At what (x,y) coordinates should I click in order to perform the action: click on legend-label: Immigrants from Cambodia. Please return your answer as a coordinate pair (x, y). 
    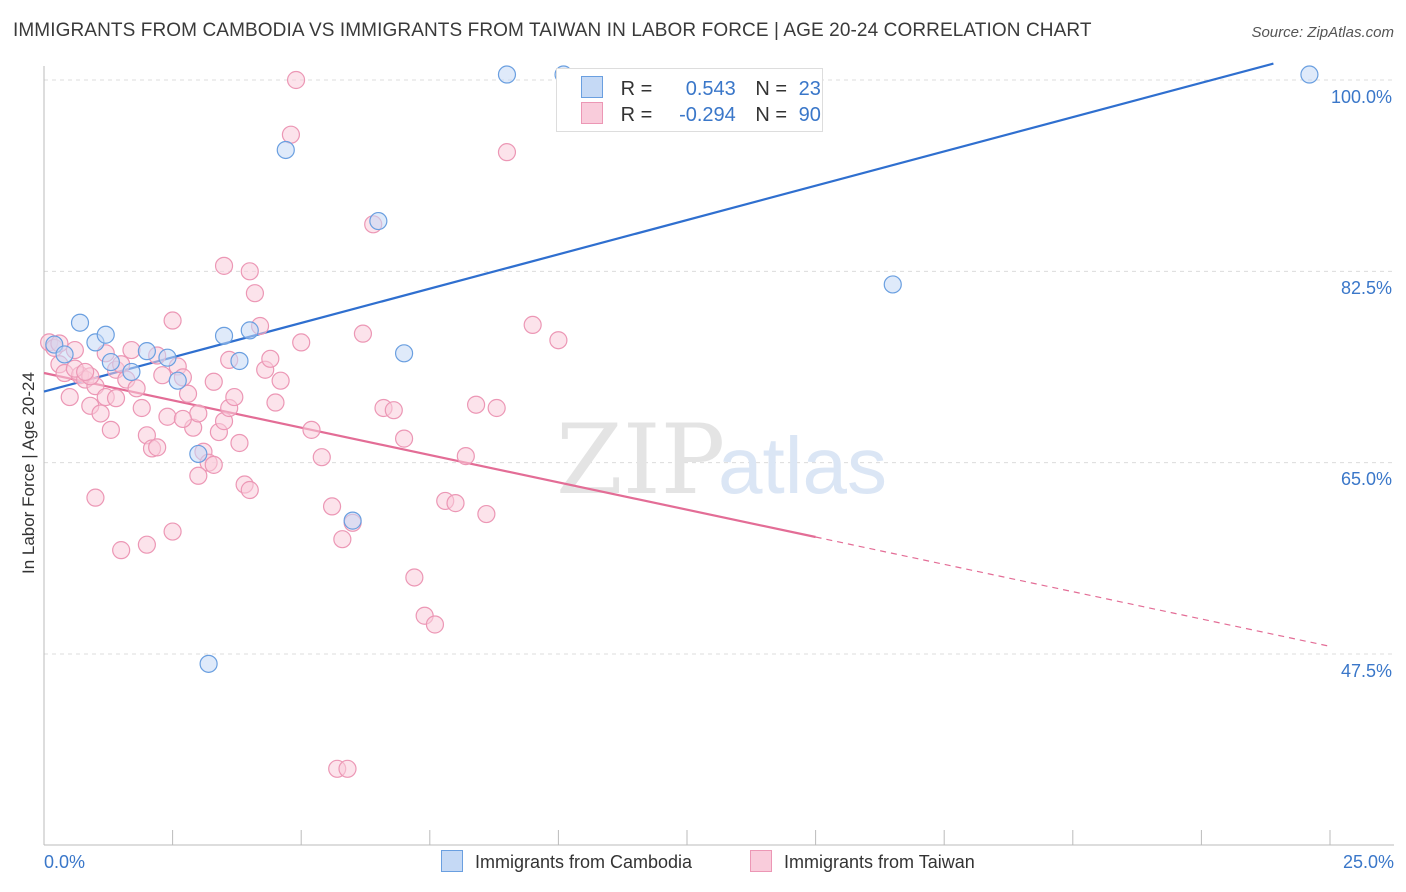
    Looking at the image, I should click on (584, 862).